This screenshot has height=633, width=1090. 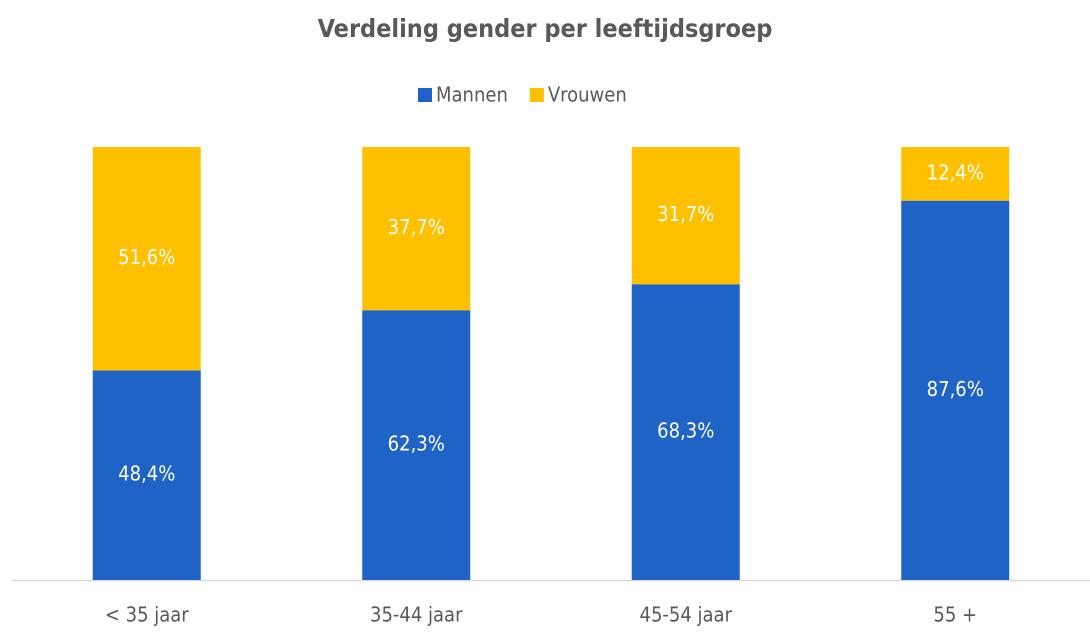 What do you see at coordinates (147, 615) in the screenshot?
I see `x-tick-label: < 35 jaar` at bounding box center [147, 615].